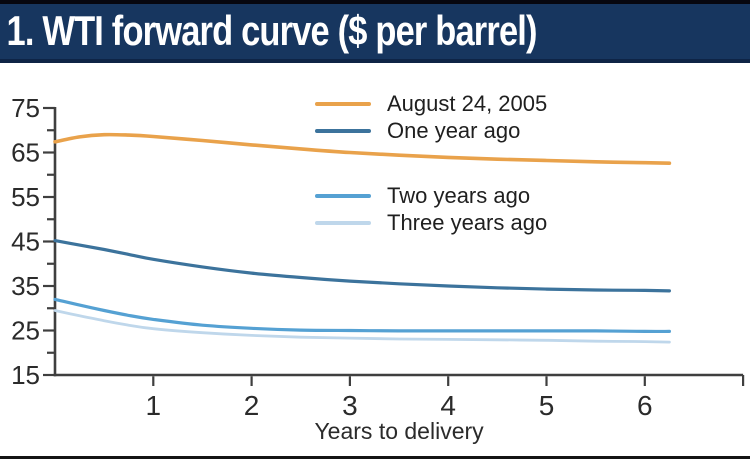 Image resolution: width=750 pixels, height=463 pixels. I want to click on legend-item-two-years-ago: Two years ago, so click(431, 195).